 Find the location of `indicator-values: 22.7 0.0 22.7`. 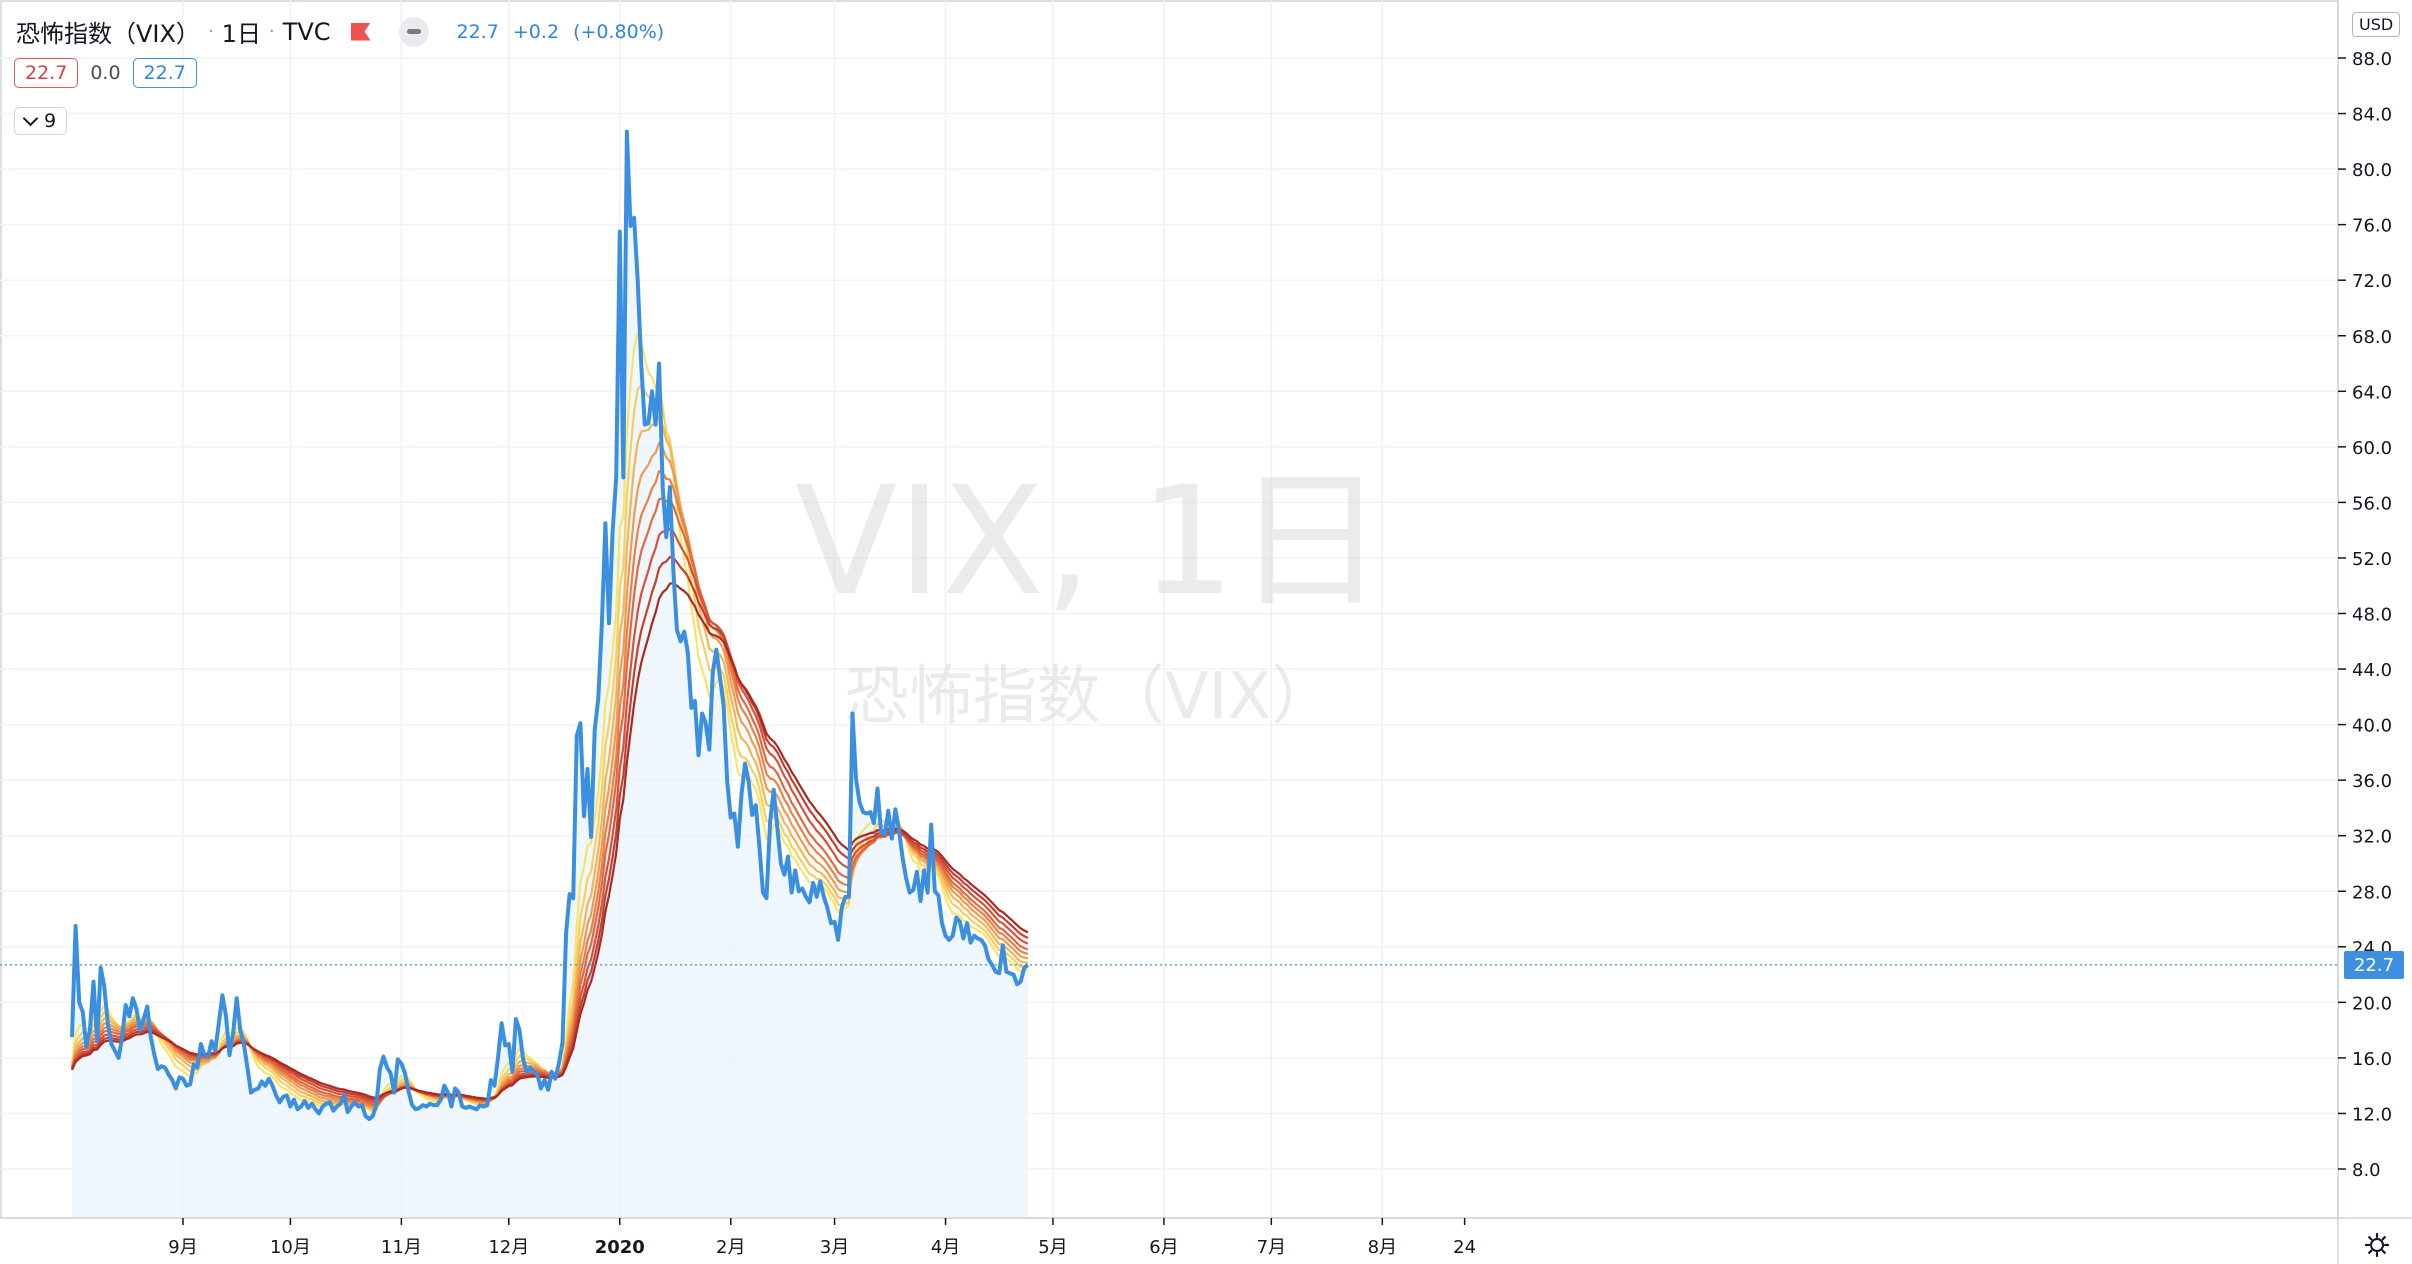

indicator-values: 22.7 0.0 22.7 is located at coordinates (111, 73).